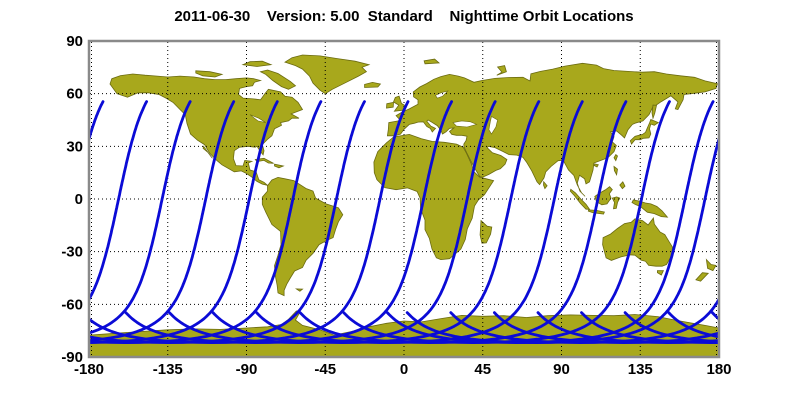 The image size is (800, 400). Describe the element at coordinates (616, 203) in the screenshot. I see `land-sulawesi` at that location.